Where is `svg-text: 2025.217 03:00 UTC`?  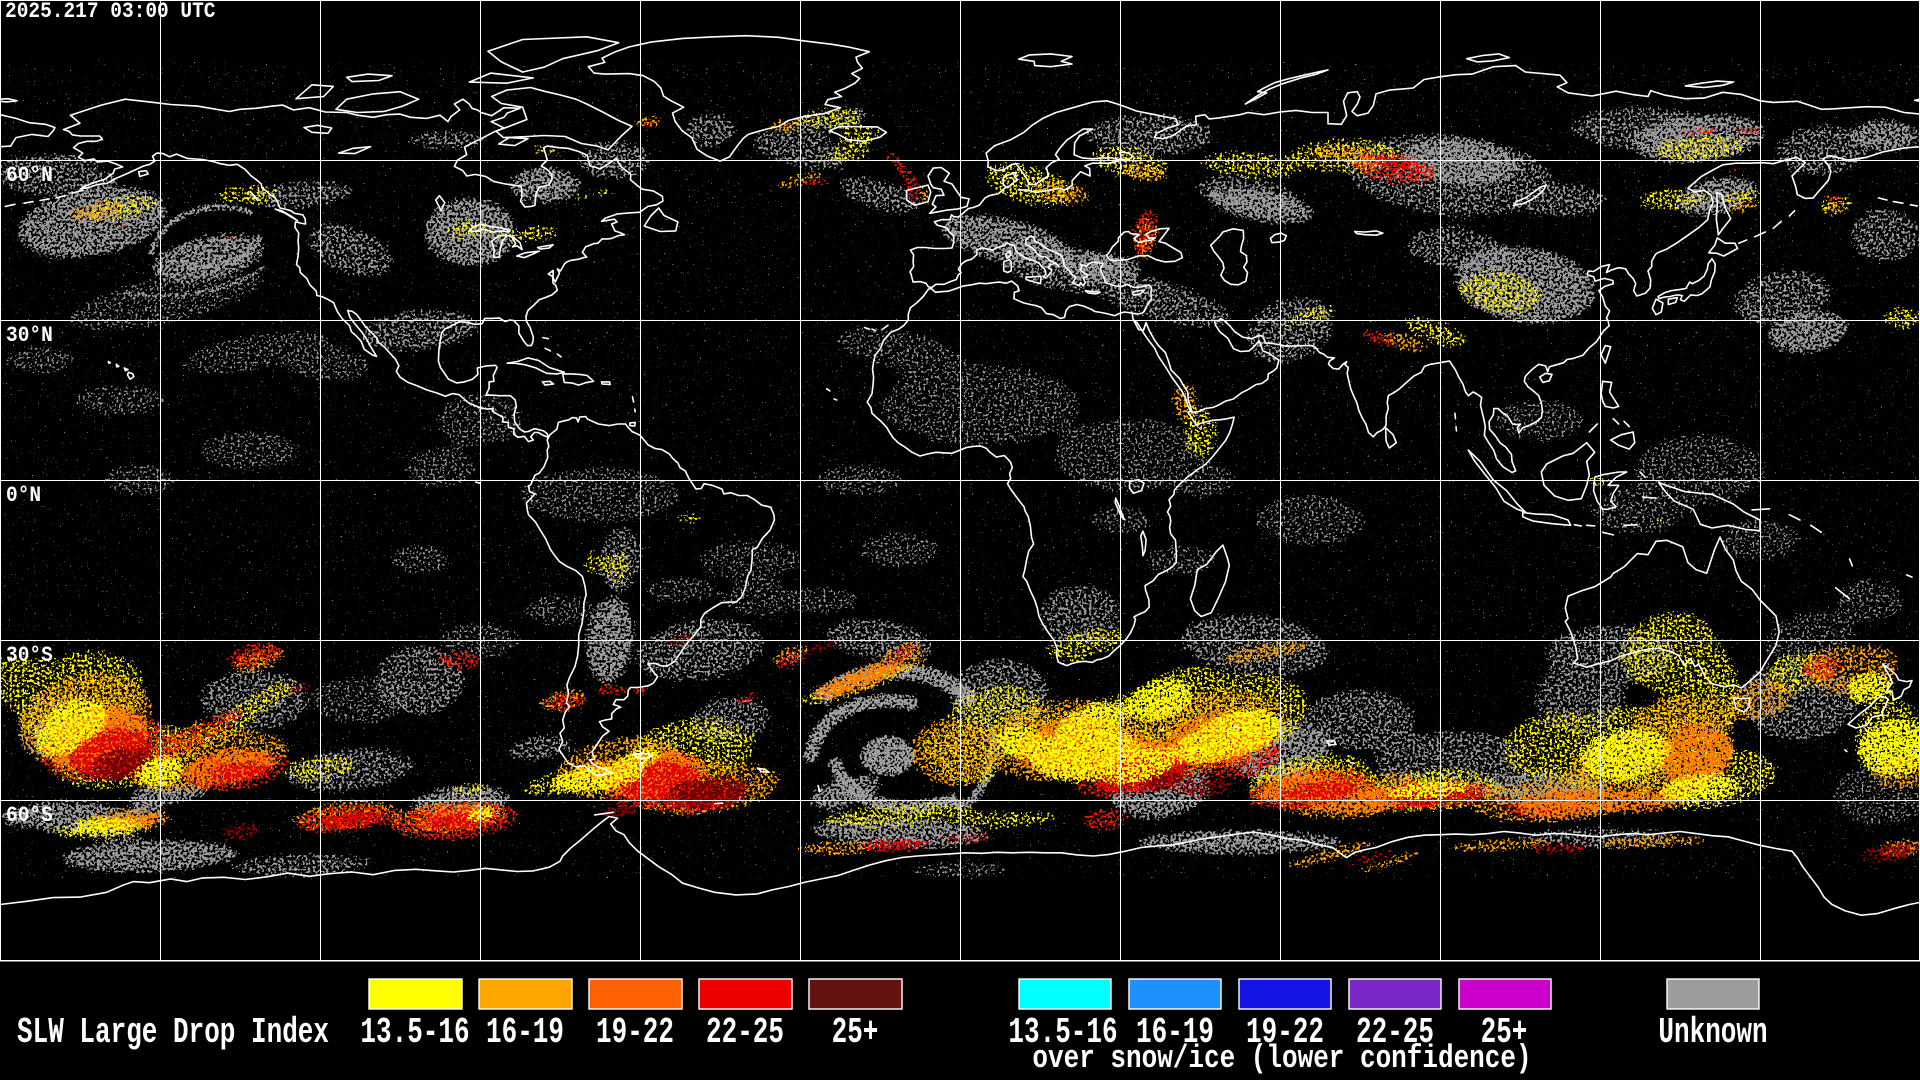
svg-text: 2025.217 03:00 UTC is located at coordinates (110, 12).